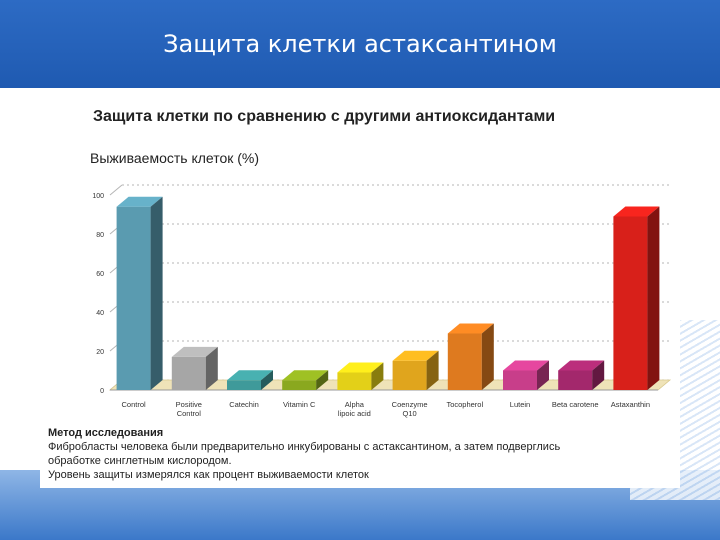 This screenshot has width=720, height=540. Describe the element at coordinates (410, 413) in the screenshot. I see `x-tick-label: Q10` at that location.